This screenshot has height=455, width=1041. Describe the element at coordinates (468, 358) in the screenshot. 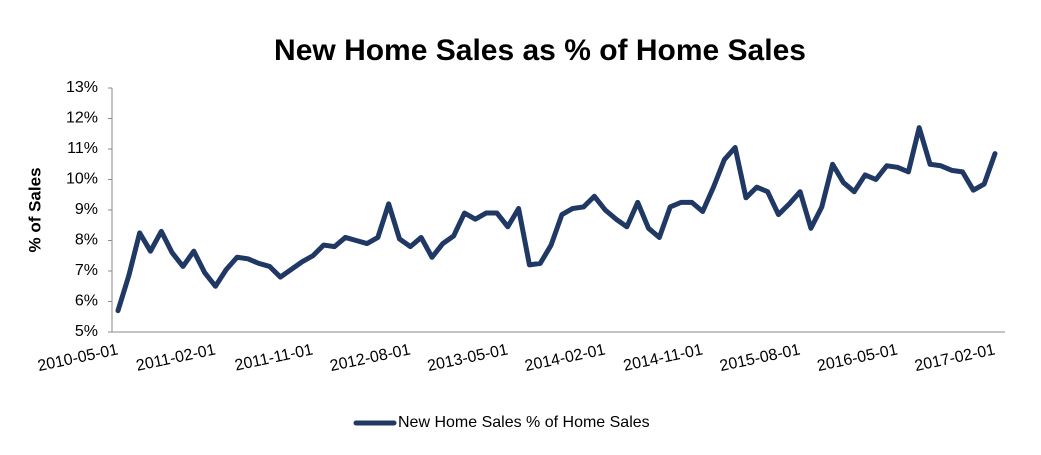

I see `x-tick-label: 2013-05-01` at that location.